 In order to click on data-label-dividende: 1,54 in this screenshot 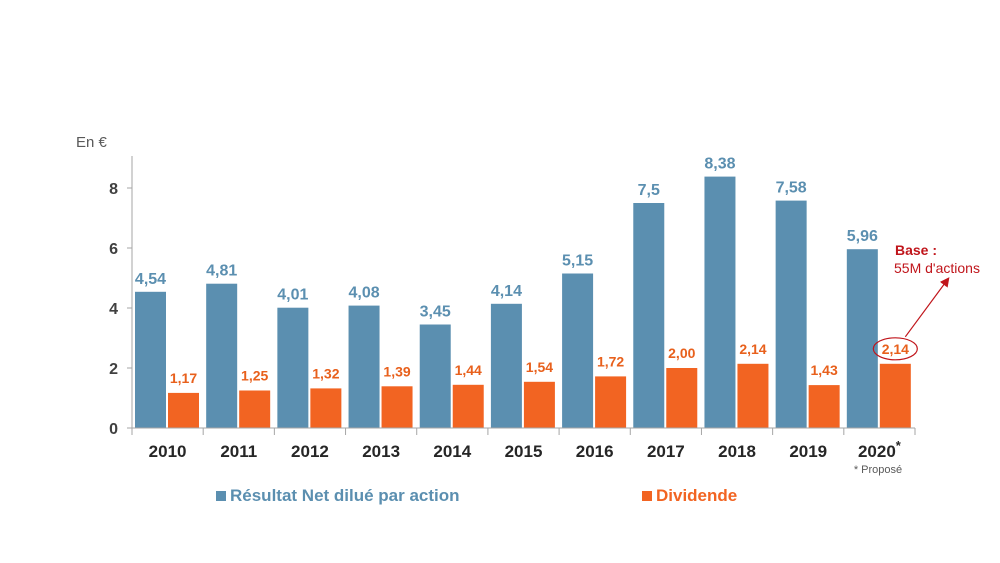, I will do `click(539, 367)`.